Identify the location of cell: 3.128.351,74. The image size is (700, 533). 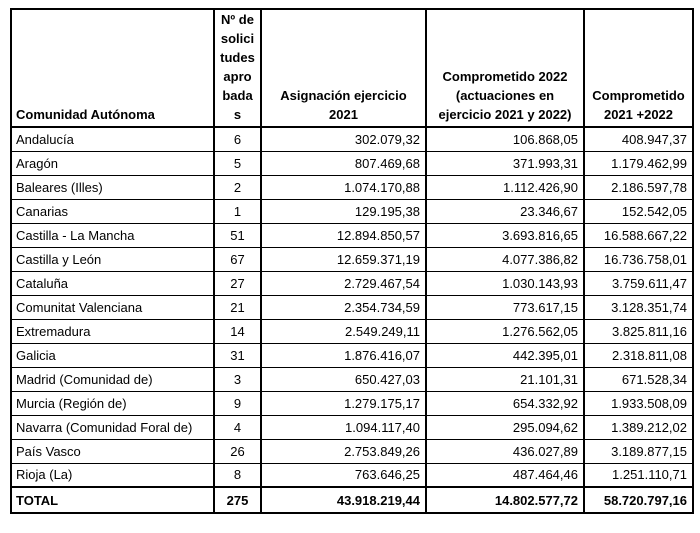
(638, 307).